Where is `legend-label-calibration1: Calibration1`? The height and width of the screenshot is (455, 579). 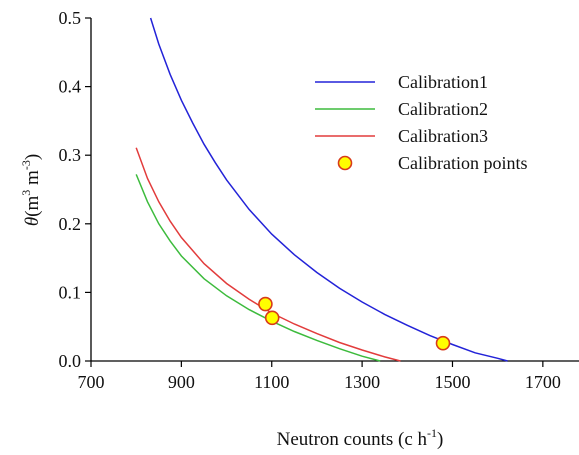 legend-label-calibration1: Calibration1 is located at coordinates (443, 82).